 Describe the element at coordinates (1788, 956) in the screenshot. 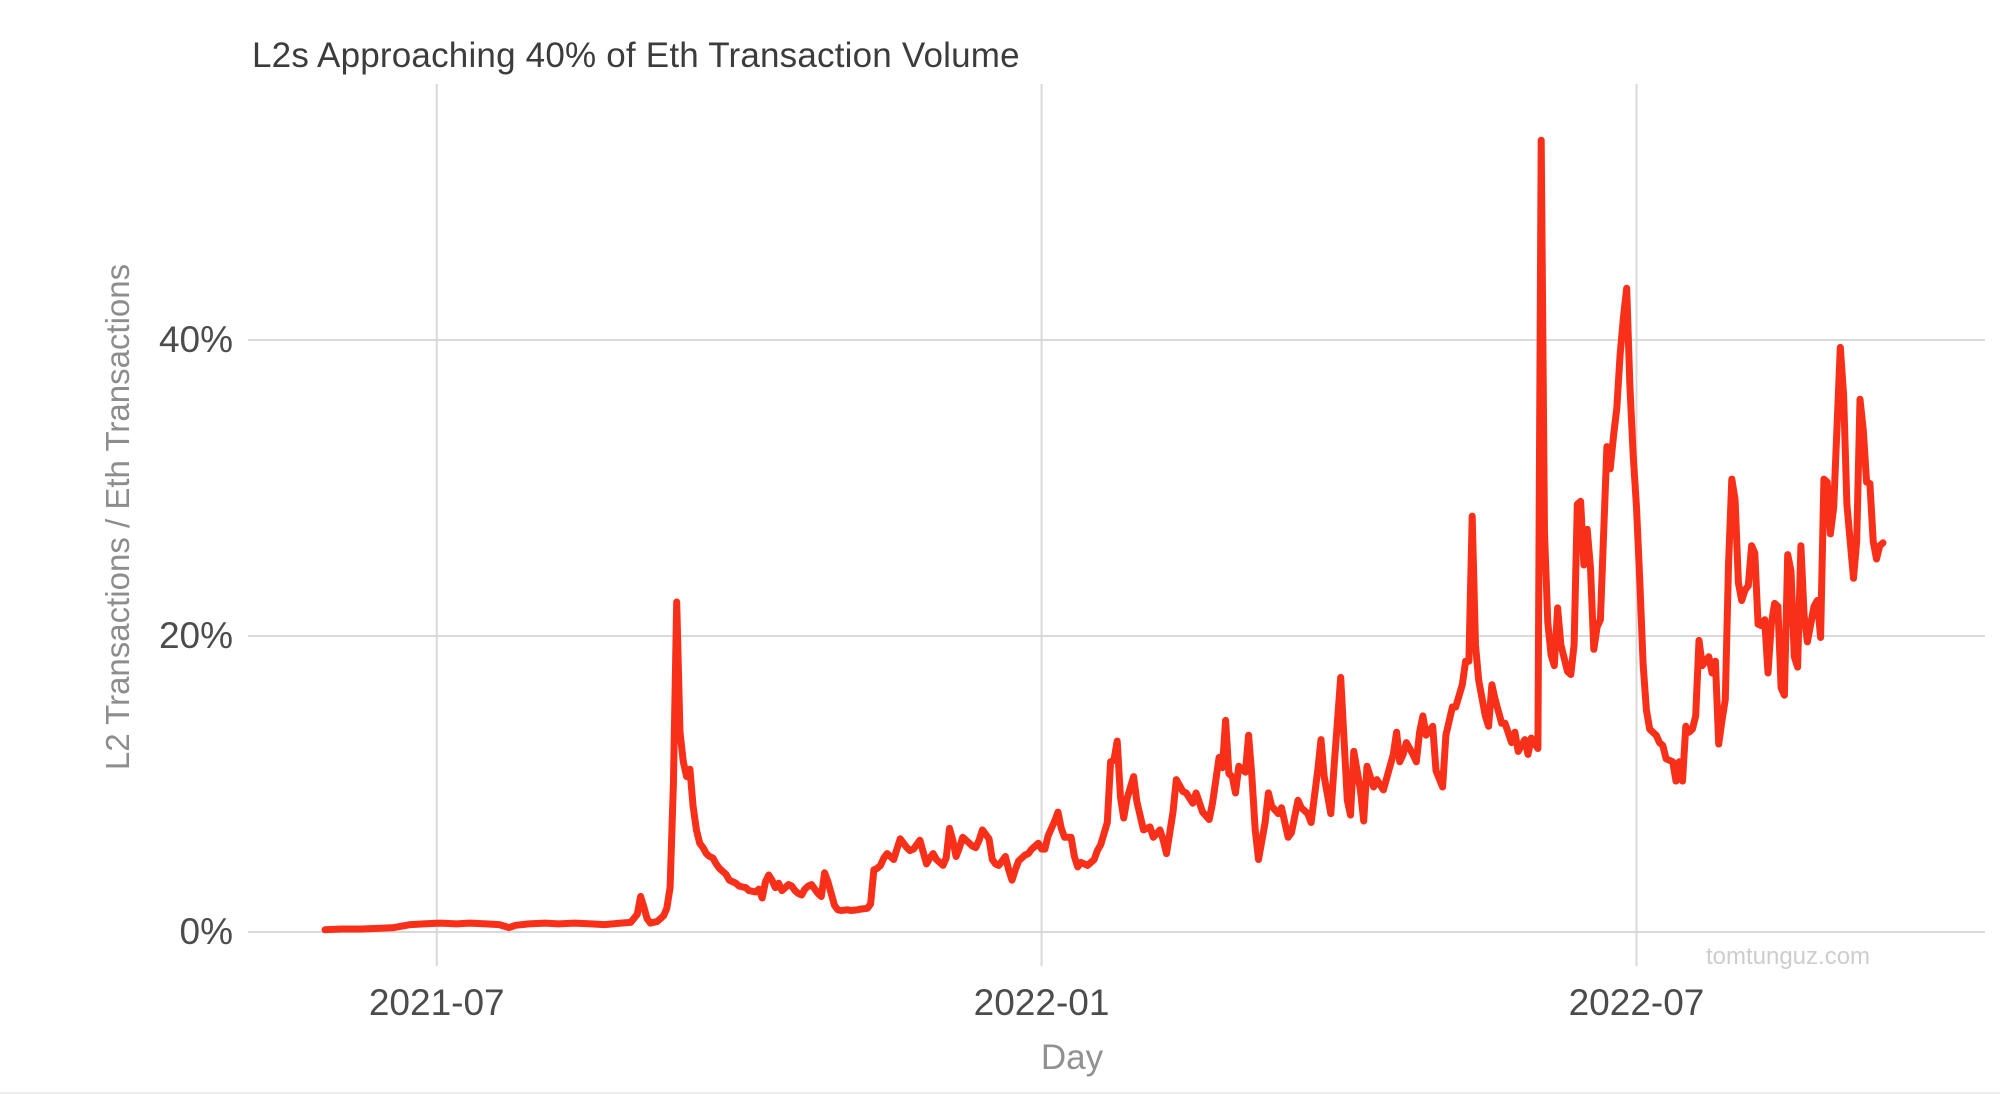

I see `watermark: tomtunguz.com` at that location.